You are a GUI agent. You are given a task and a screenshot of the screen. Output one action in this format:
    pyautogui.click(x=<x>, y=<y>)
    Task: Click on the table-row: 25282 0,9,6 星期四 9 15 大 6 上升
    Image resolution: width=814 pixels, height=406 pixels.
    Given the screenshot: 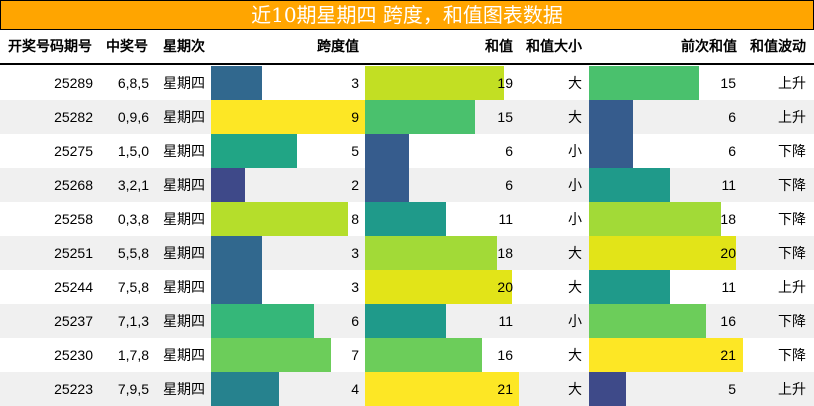 What is the action you would take?
    pyautogui.click(x=407, y=117)
    